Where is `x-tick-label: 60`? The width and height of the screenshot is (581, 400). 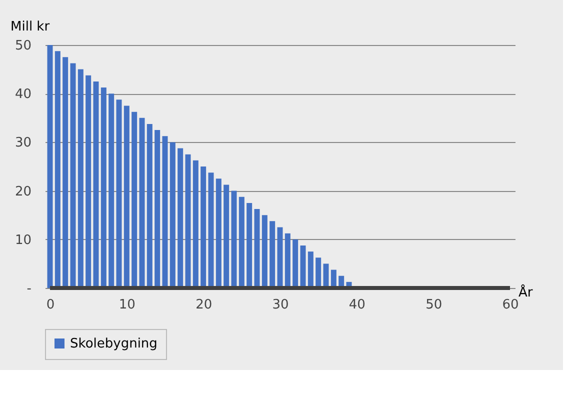
x-tick-label: 60 is located at coordinates (510, 305).